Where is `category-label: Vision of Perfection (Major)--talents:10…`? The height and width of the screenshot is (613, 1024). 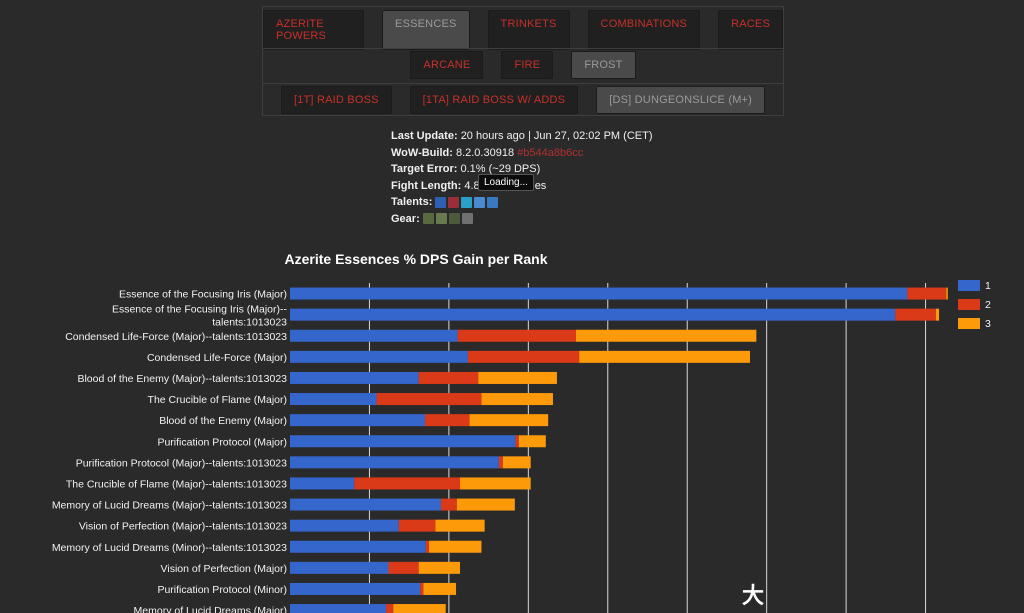 category-label: Vision of Perfection (Major)--talents:10… is located at coordinates (183, 527).